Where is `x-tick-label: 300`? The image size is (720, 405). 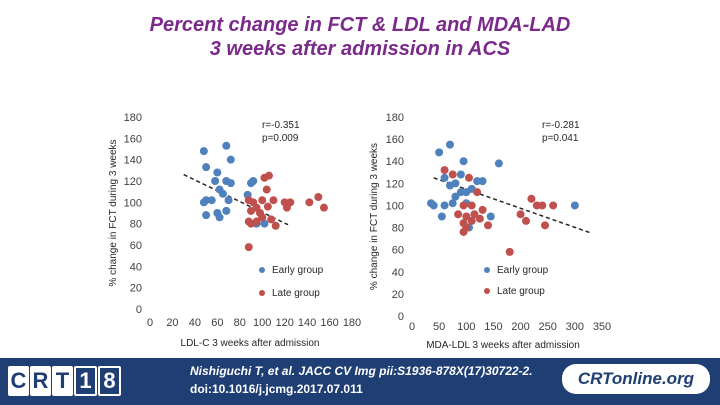
x-tick-label: 300 is located at coordinates (575, 327).